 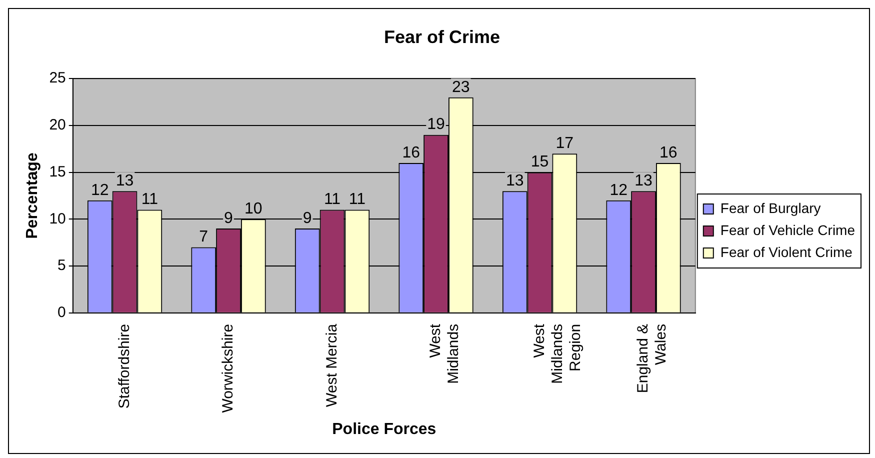 What do you see at coordinates (788, 230) in the screenshot?
I see `legend-label: Fear of Vehicle Crime` at bounding box center [788, 230].